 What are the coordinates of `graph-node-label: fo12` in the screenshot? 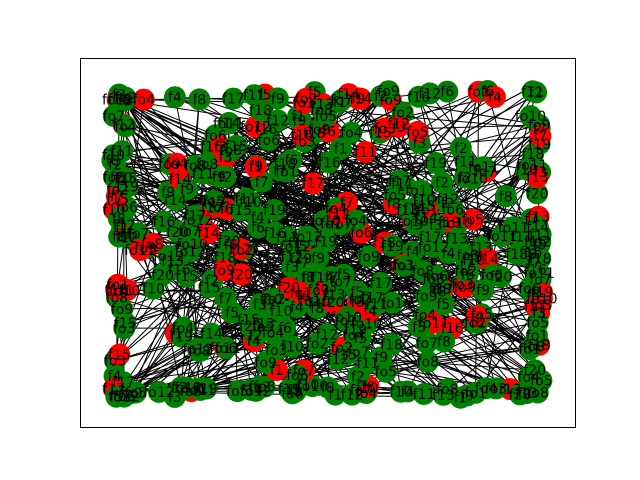 It's located at (197, 350).